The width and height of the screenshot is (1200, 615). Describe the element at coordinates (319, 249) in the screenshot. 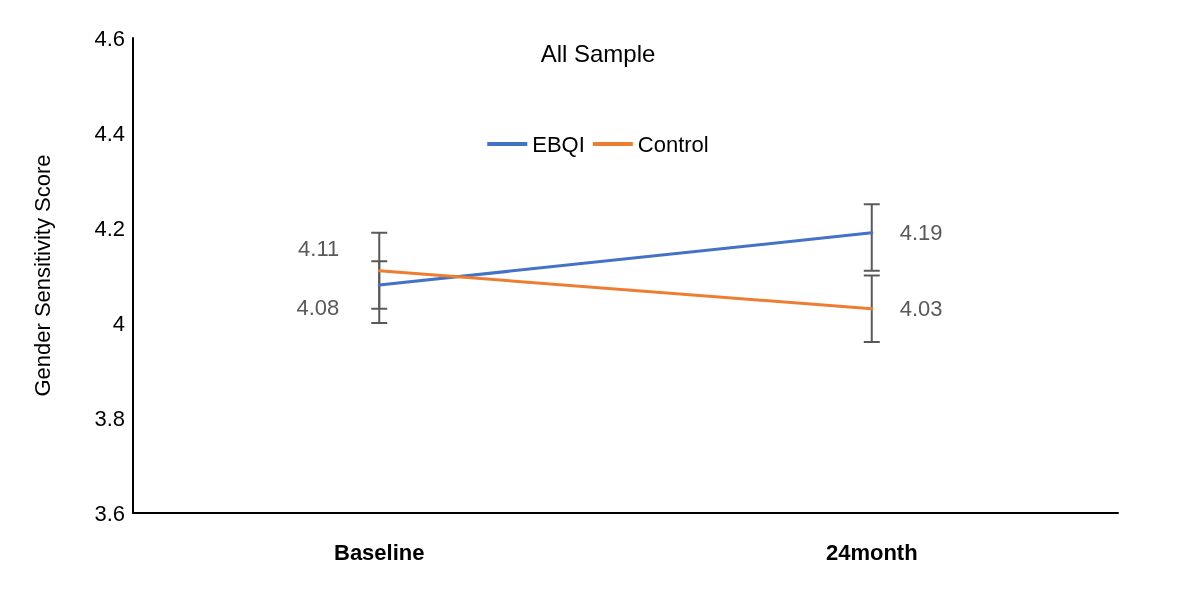

I see `data-label: 4.11` at that location.